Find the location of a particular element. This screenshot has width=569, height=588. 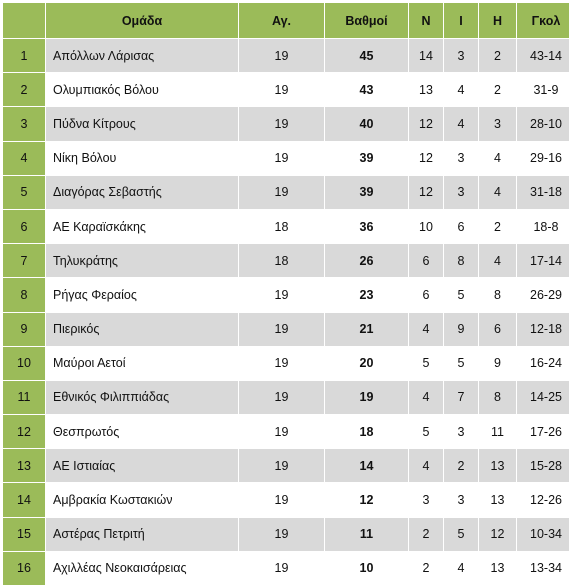

team-name-cell: ΑΕ Ιστιαίας is located at coordinates (142, 466).